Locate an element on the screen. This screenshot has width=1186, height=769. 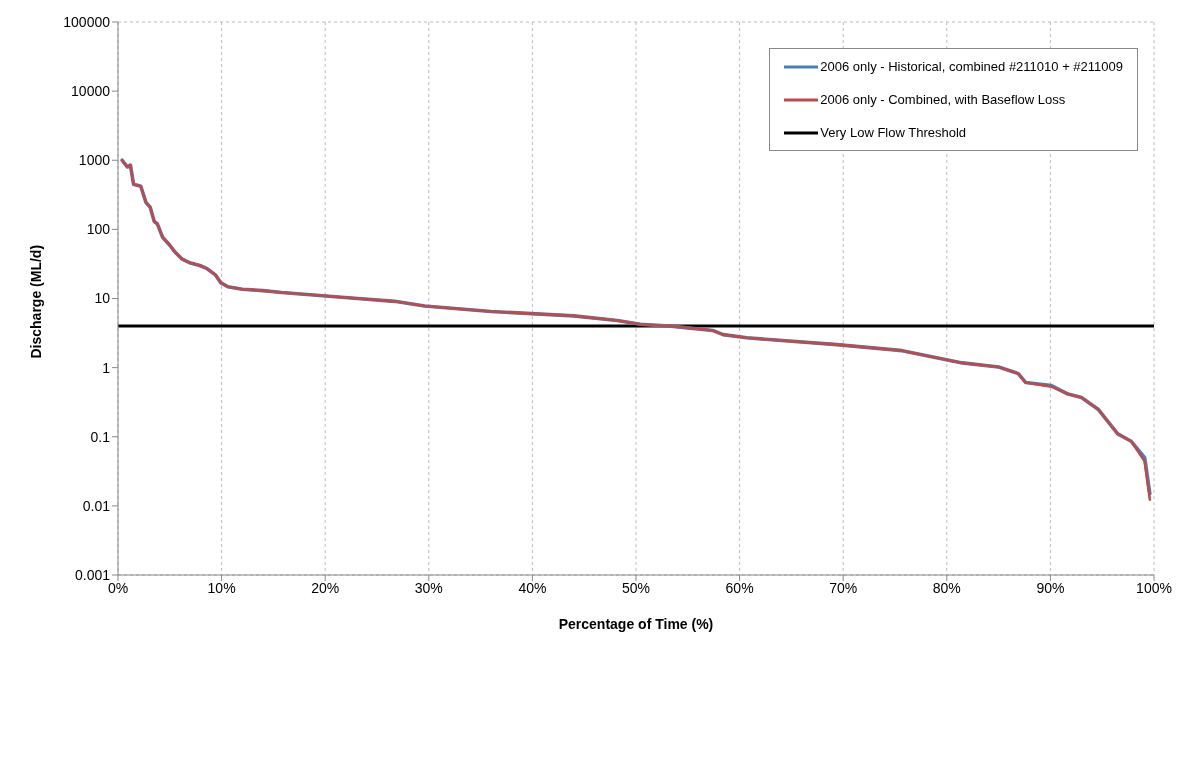
x-tick-label: 50% is located at coordinates (636, 587).